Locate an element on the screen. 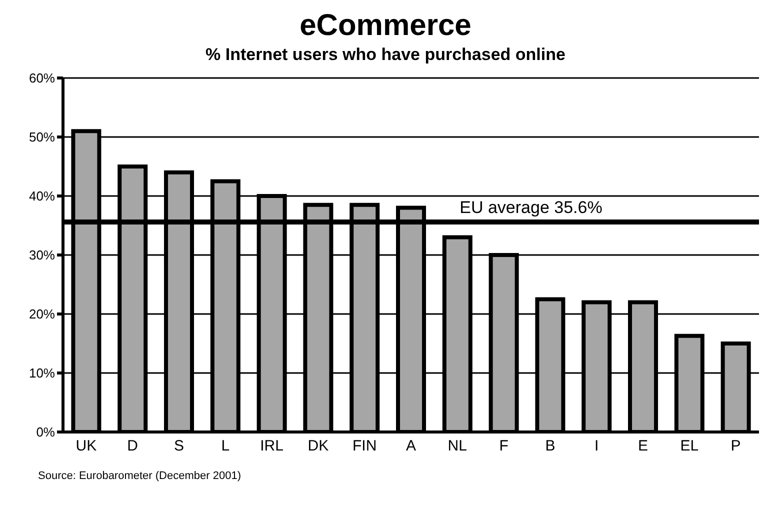  y-tick-label: 50% is located at coordinates (42, 137).